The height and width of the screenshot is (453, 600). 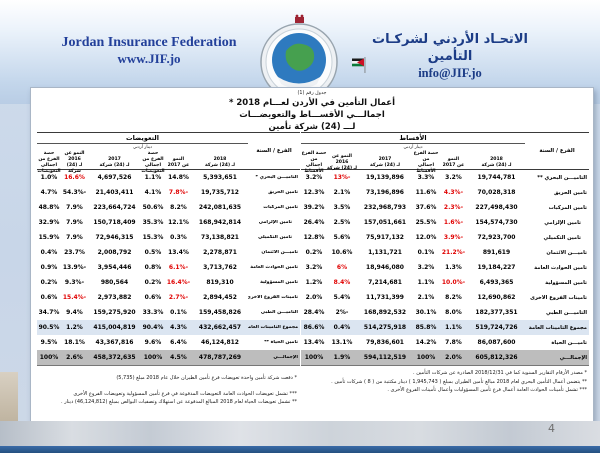 What do you see at coordinates (359, 65) in the screenshot?
I see `jordan-flag-icon` at bounding box center [359, 65].